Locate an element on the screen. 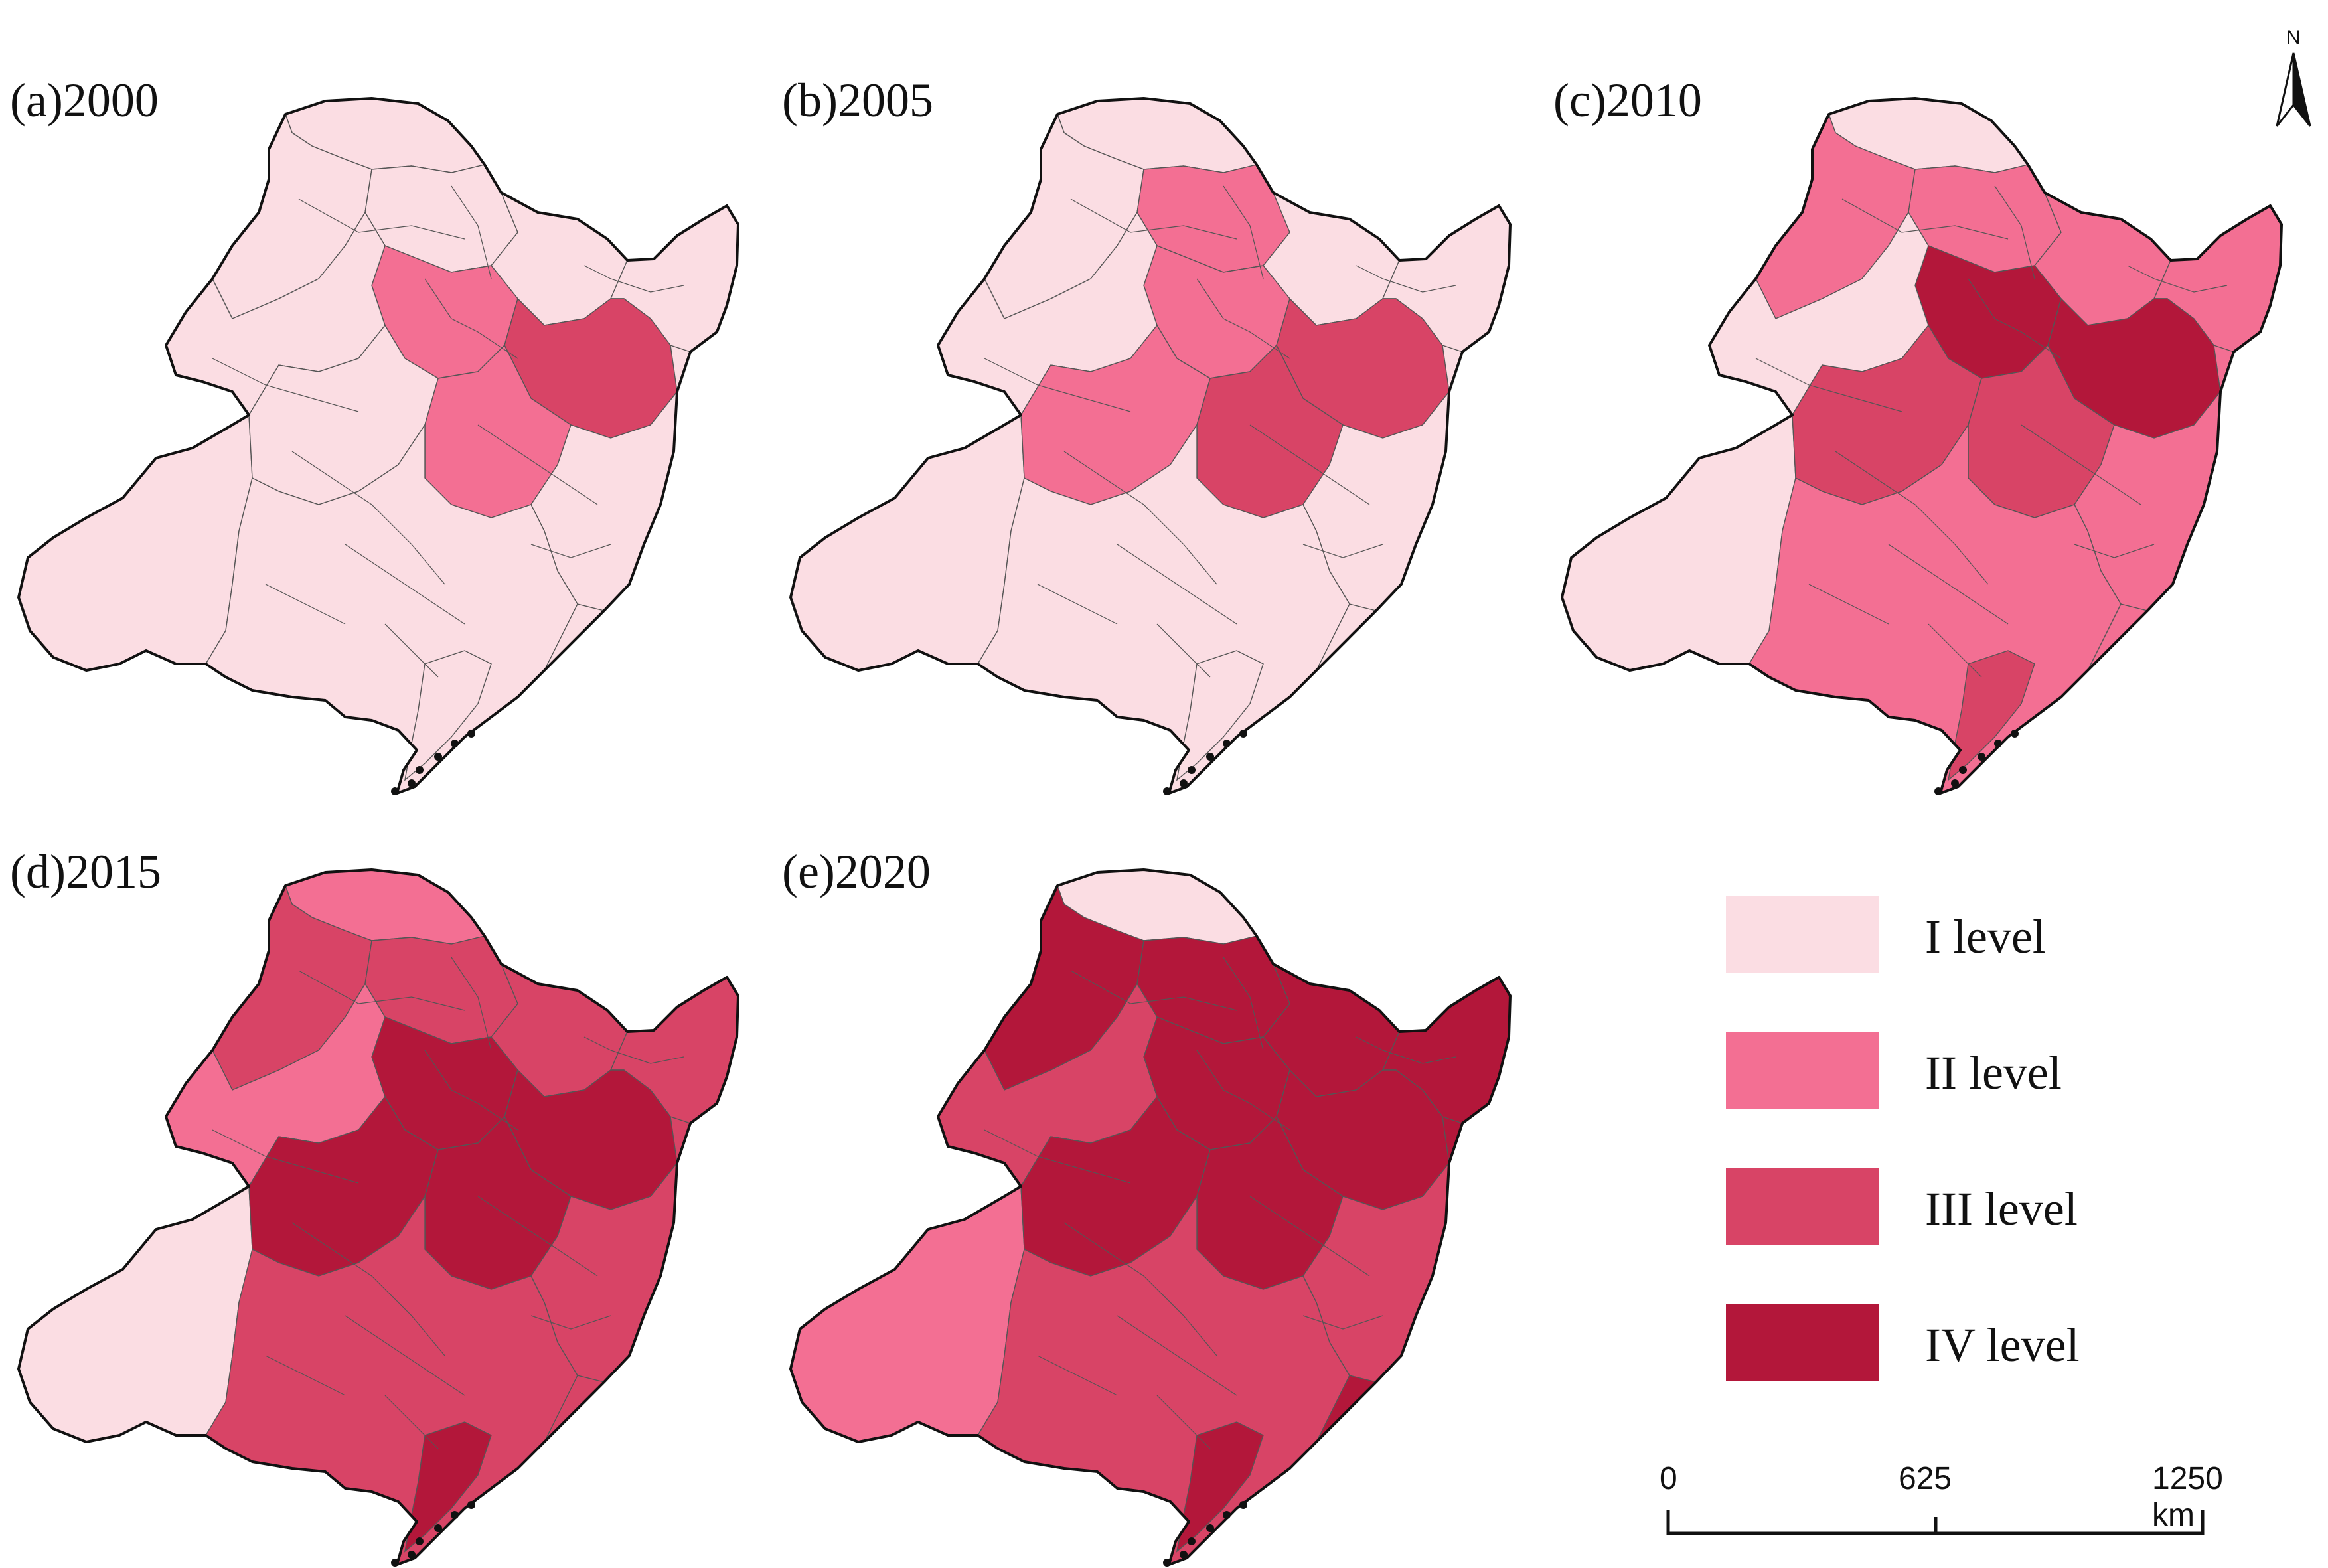 The height and width of the screenshot is (1568, 2328). legend-label-level-2: II level is located at coordinates (1993, 1073).